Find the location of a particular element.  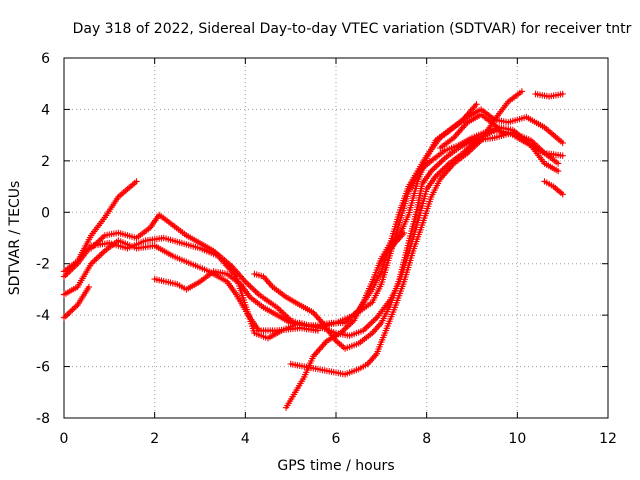

x-tick-label: 0 is located at coordinates (64, 439).